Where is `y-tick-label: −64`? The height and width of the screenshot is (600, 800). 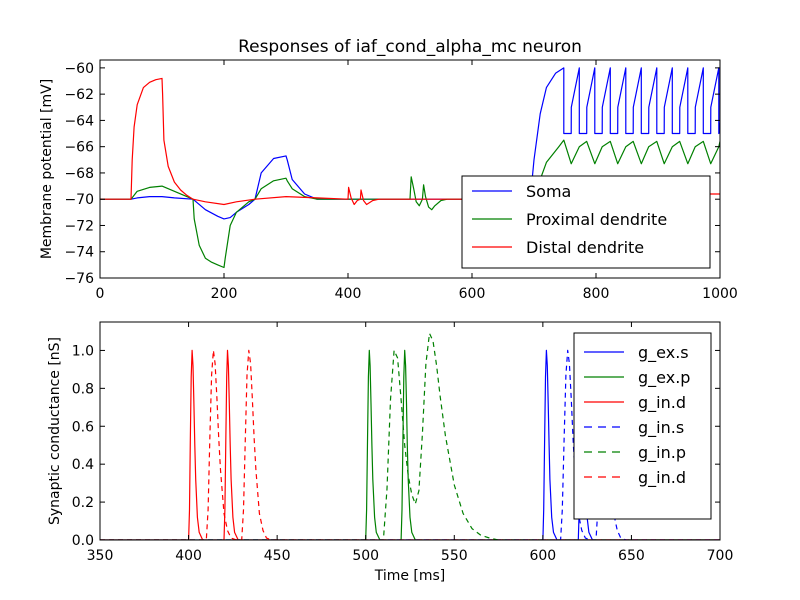 y-tick-label: −64 is located at coordinates (79, 121).